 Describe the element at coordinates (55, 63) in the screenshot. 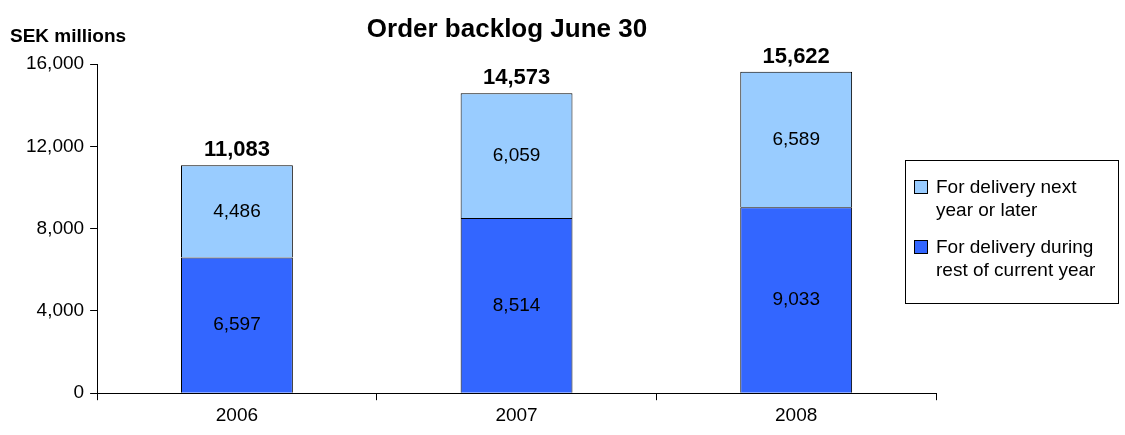

I see `y-tick-label: 16,000` at that location.